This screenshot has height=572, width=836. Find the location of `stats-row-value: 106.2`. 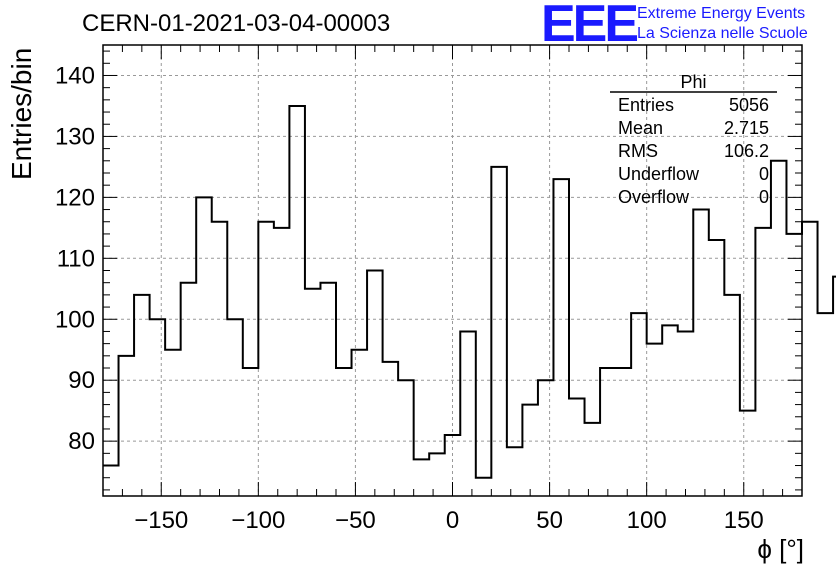

stats-row-value: 106.2 is located at coordinates (746, 151).